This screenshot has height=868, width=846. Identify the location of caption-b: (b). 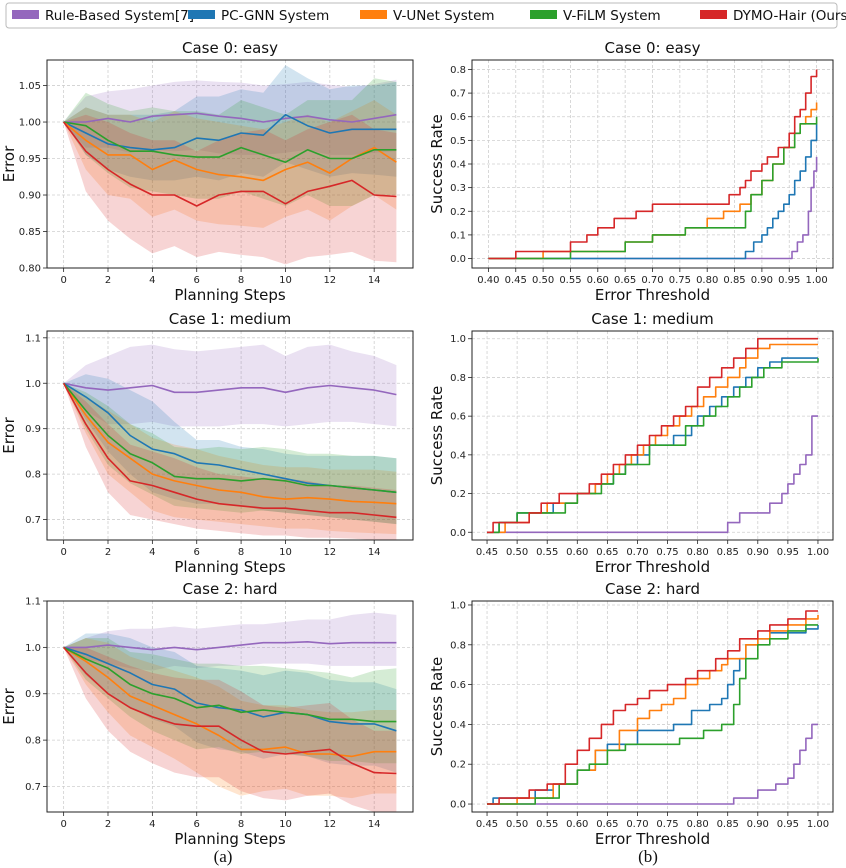
(648, 856).